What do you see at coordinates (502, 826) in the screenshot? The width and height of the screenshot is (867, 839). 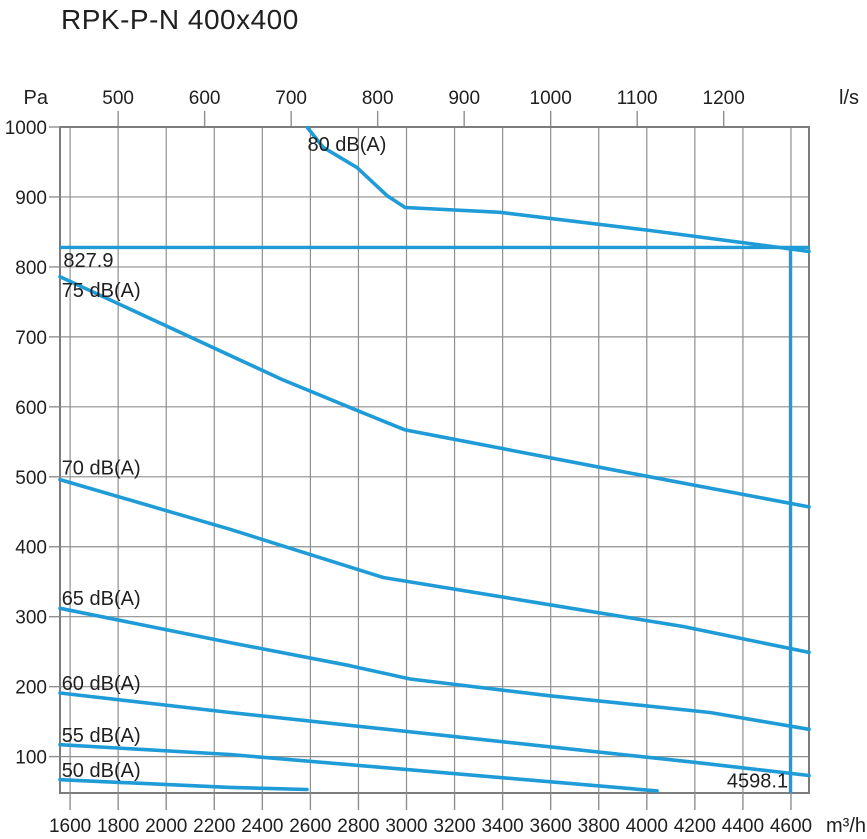 I see `bottom-axis-tick-label: 3400` at bounding box center [502, 826].